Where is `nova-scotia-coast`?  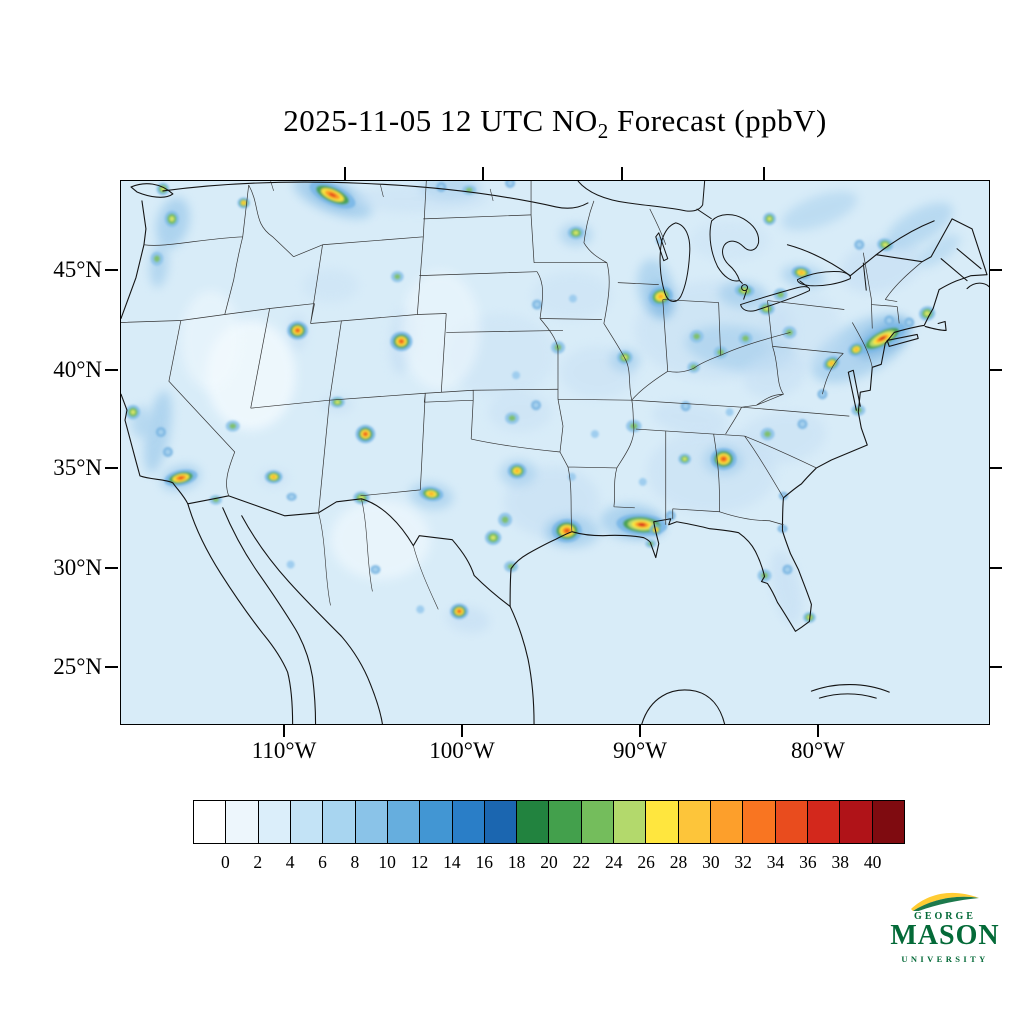 nova-scotia-coast is located at coordinates (964, 269).